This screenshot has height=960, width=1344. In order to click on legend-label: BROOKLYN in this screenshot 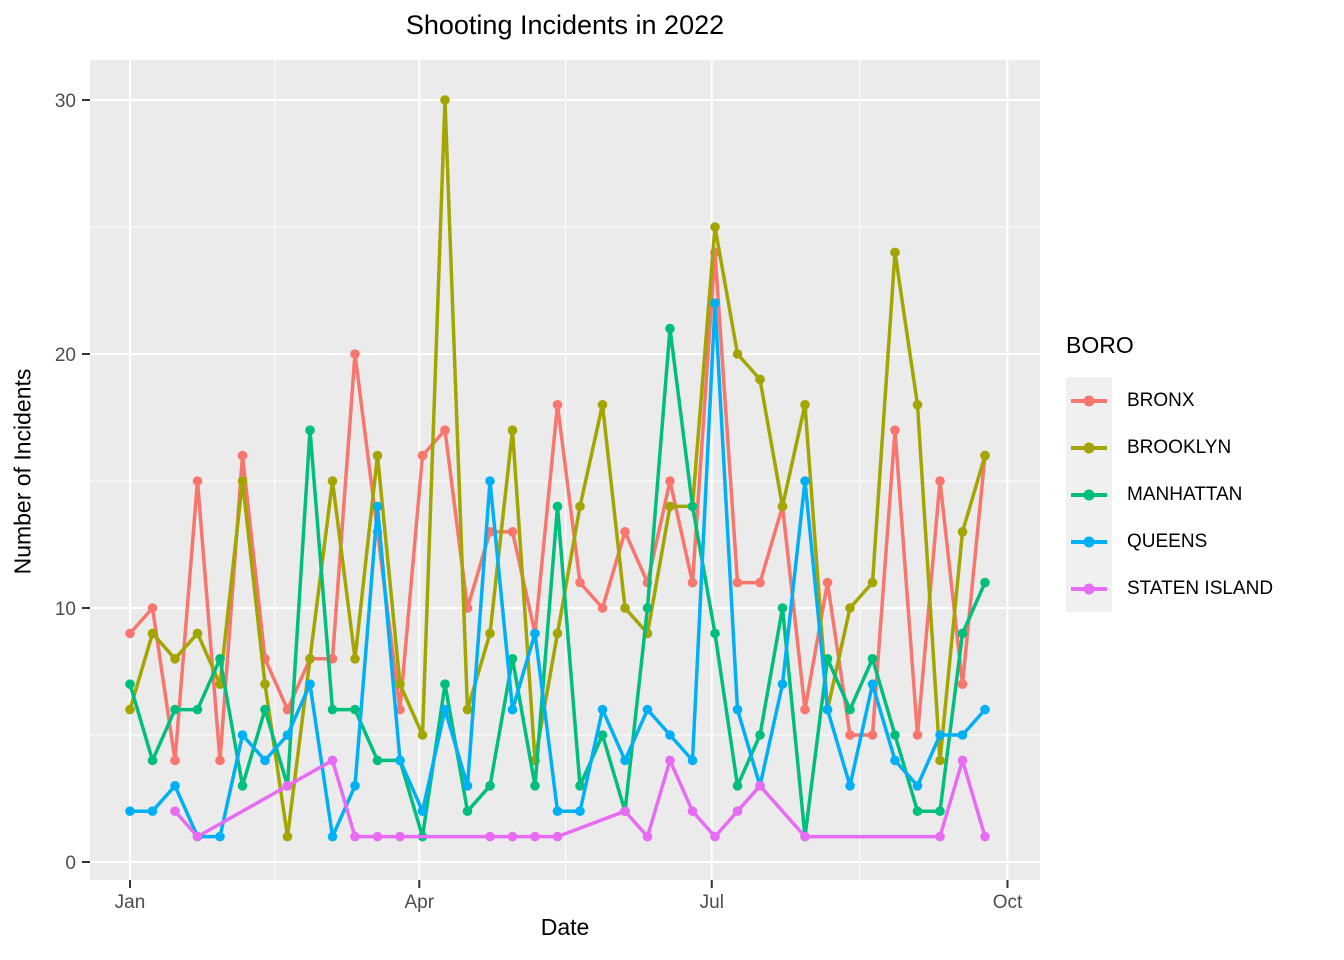, I will do `click(1179, 447)`.